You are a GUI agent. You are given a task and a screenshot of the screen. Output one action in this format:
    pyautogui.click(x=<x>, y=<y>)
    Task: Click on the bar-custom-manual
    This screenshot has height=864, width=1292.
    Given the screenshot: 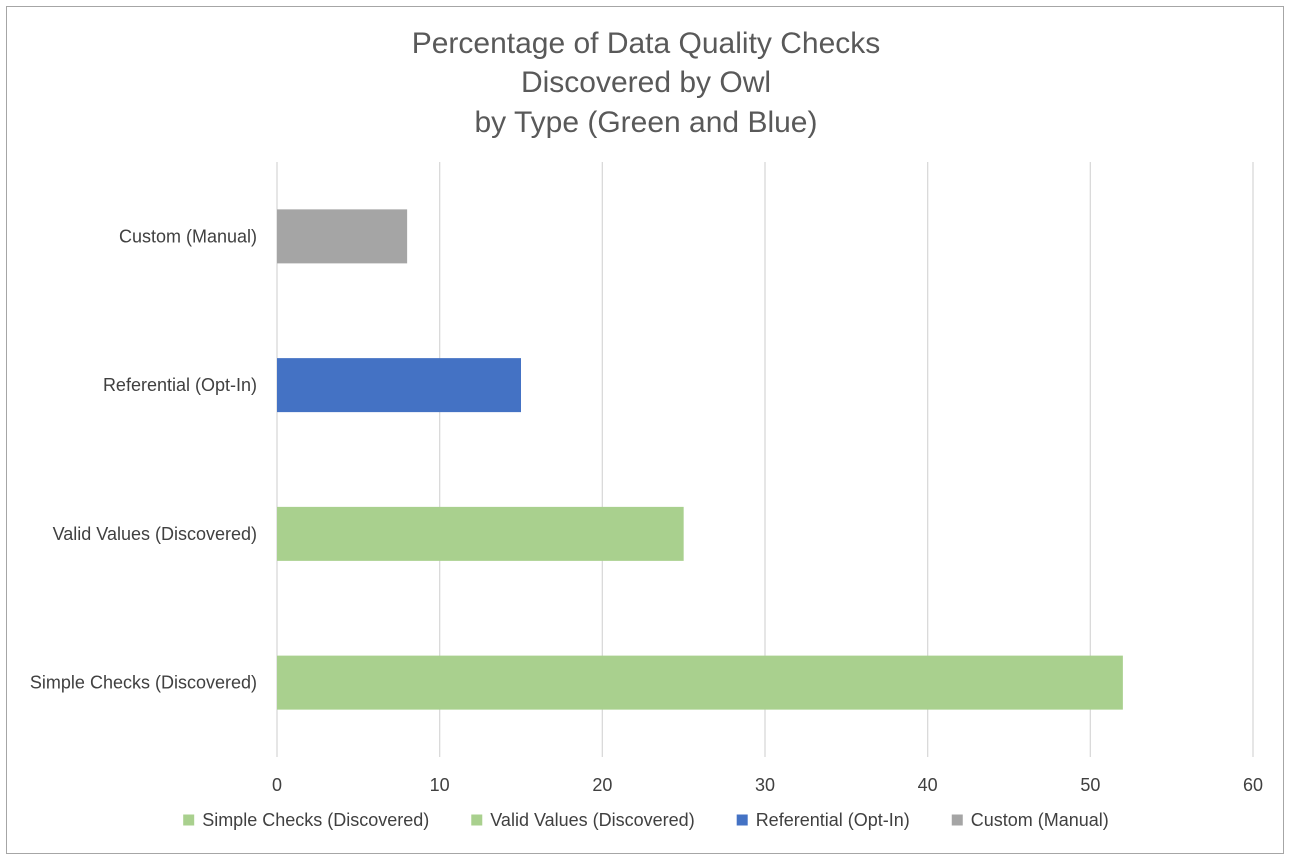 What is the action you would take?
    pyautogui.click(x=342, y=236)
    